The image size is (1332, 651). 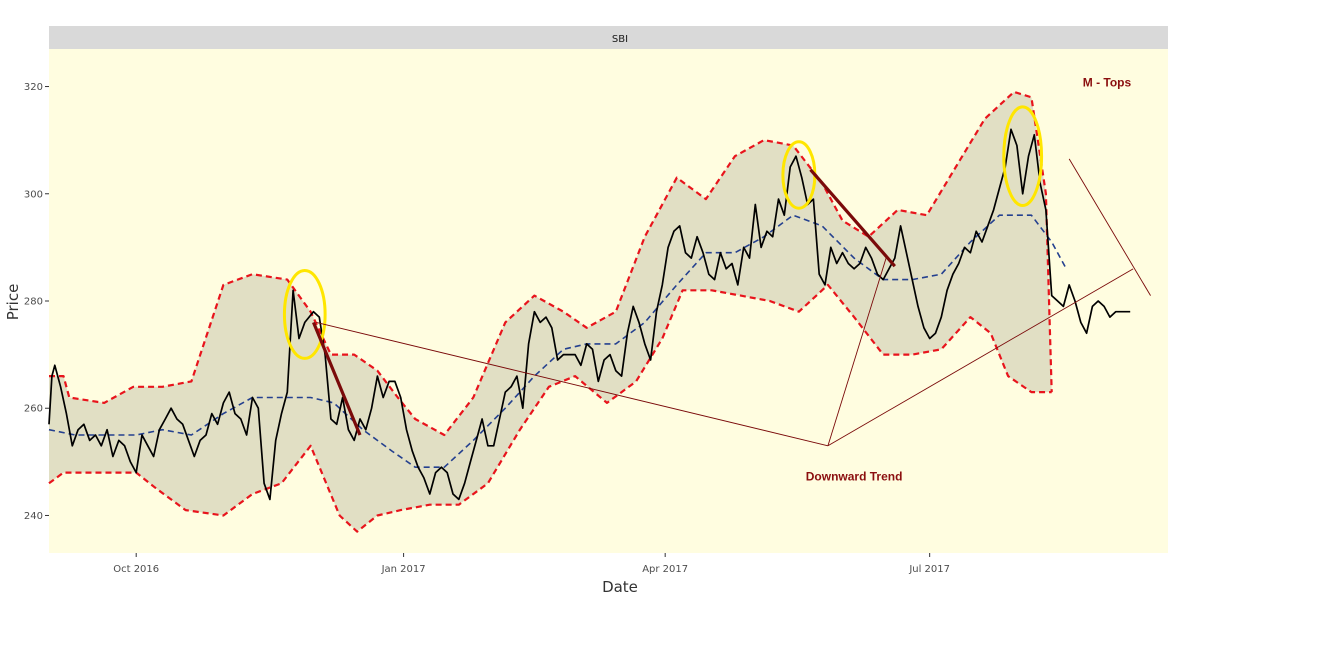 I want to click on y-tick-label: 280, so click(x=33, y=302).